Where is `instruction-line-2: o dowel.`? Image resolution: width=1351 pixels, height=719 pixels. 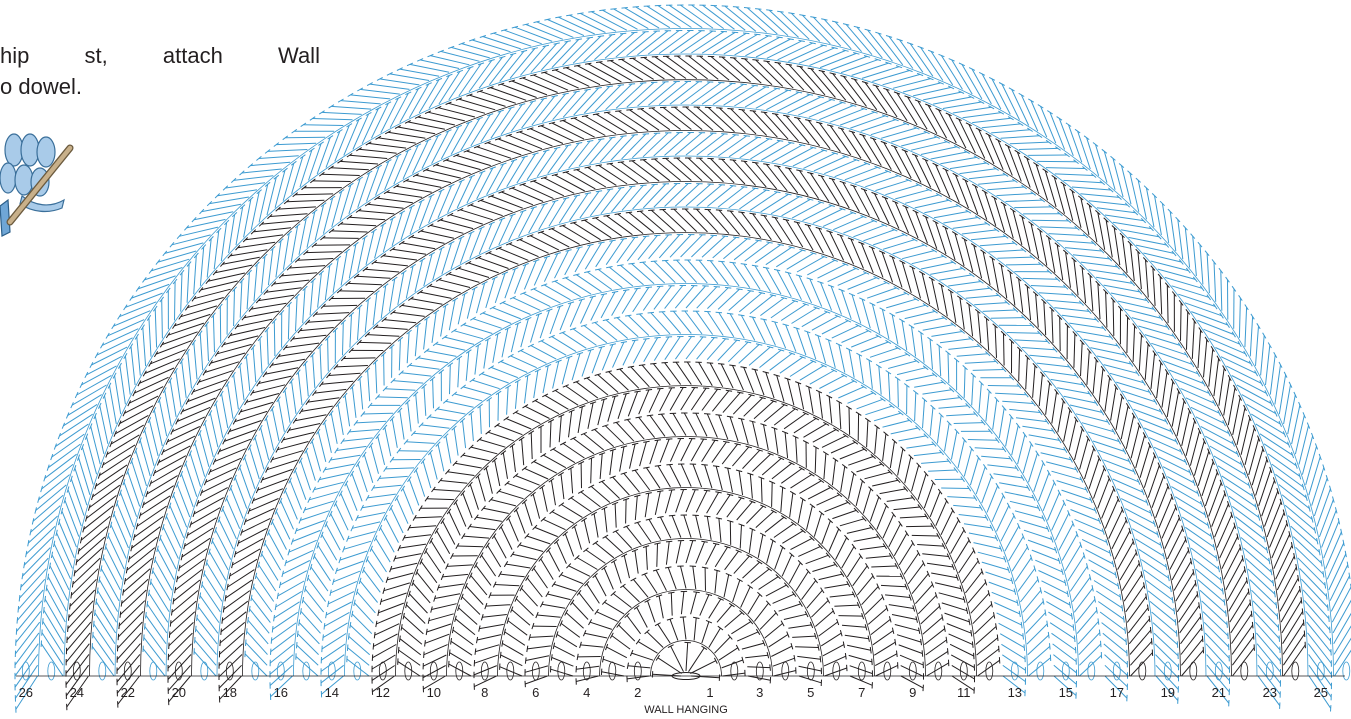
instruction-line-2: o dowel. is located at coordinates (41, 86).